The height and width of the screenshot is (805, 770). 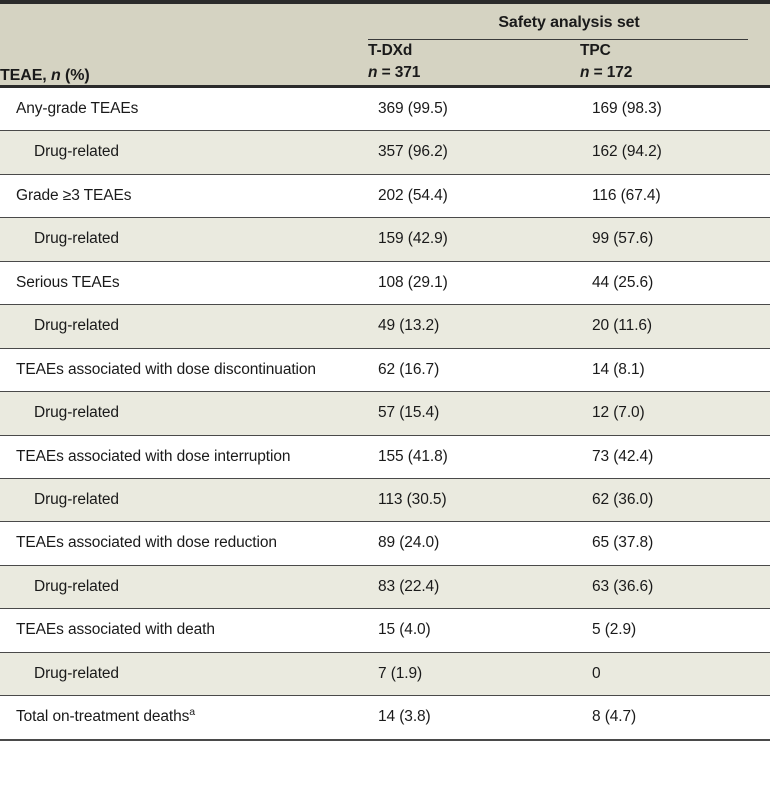 What do you see at coordinates (675, 152) in the screenshot?
I see `cell-tpc-value: 162 (94.2)` at bounding box center [675, 152].